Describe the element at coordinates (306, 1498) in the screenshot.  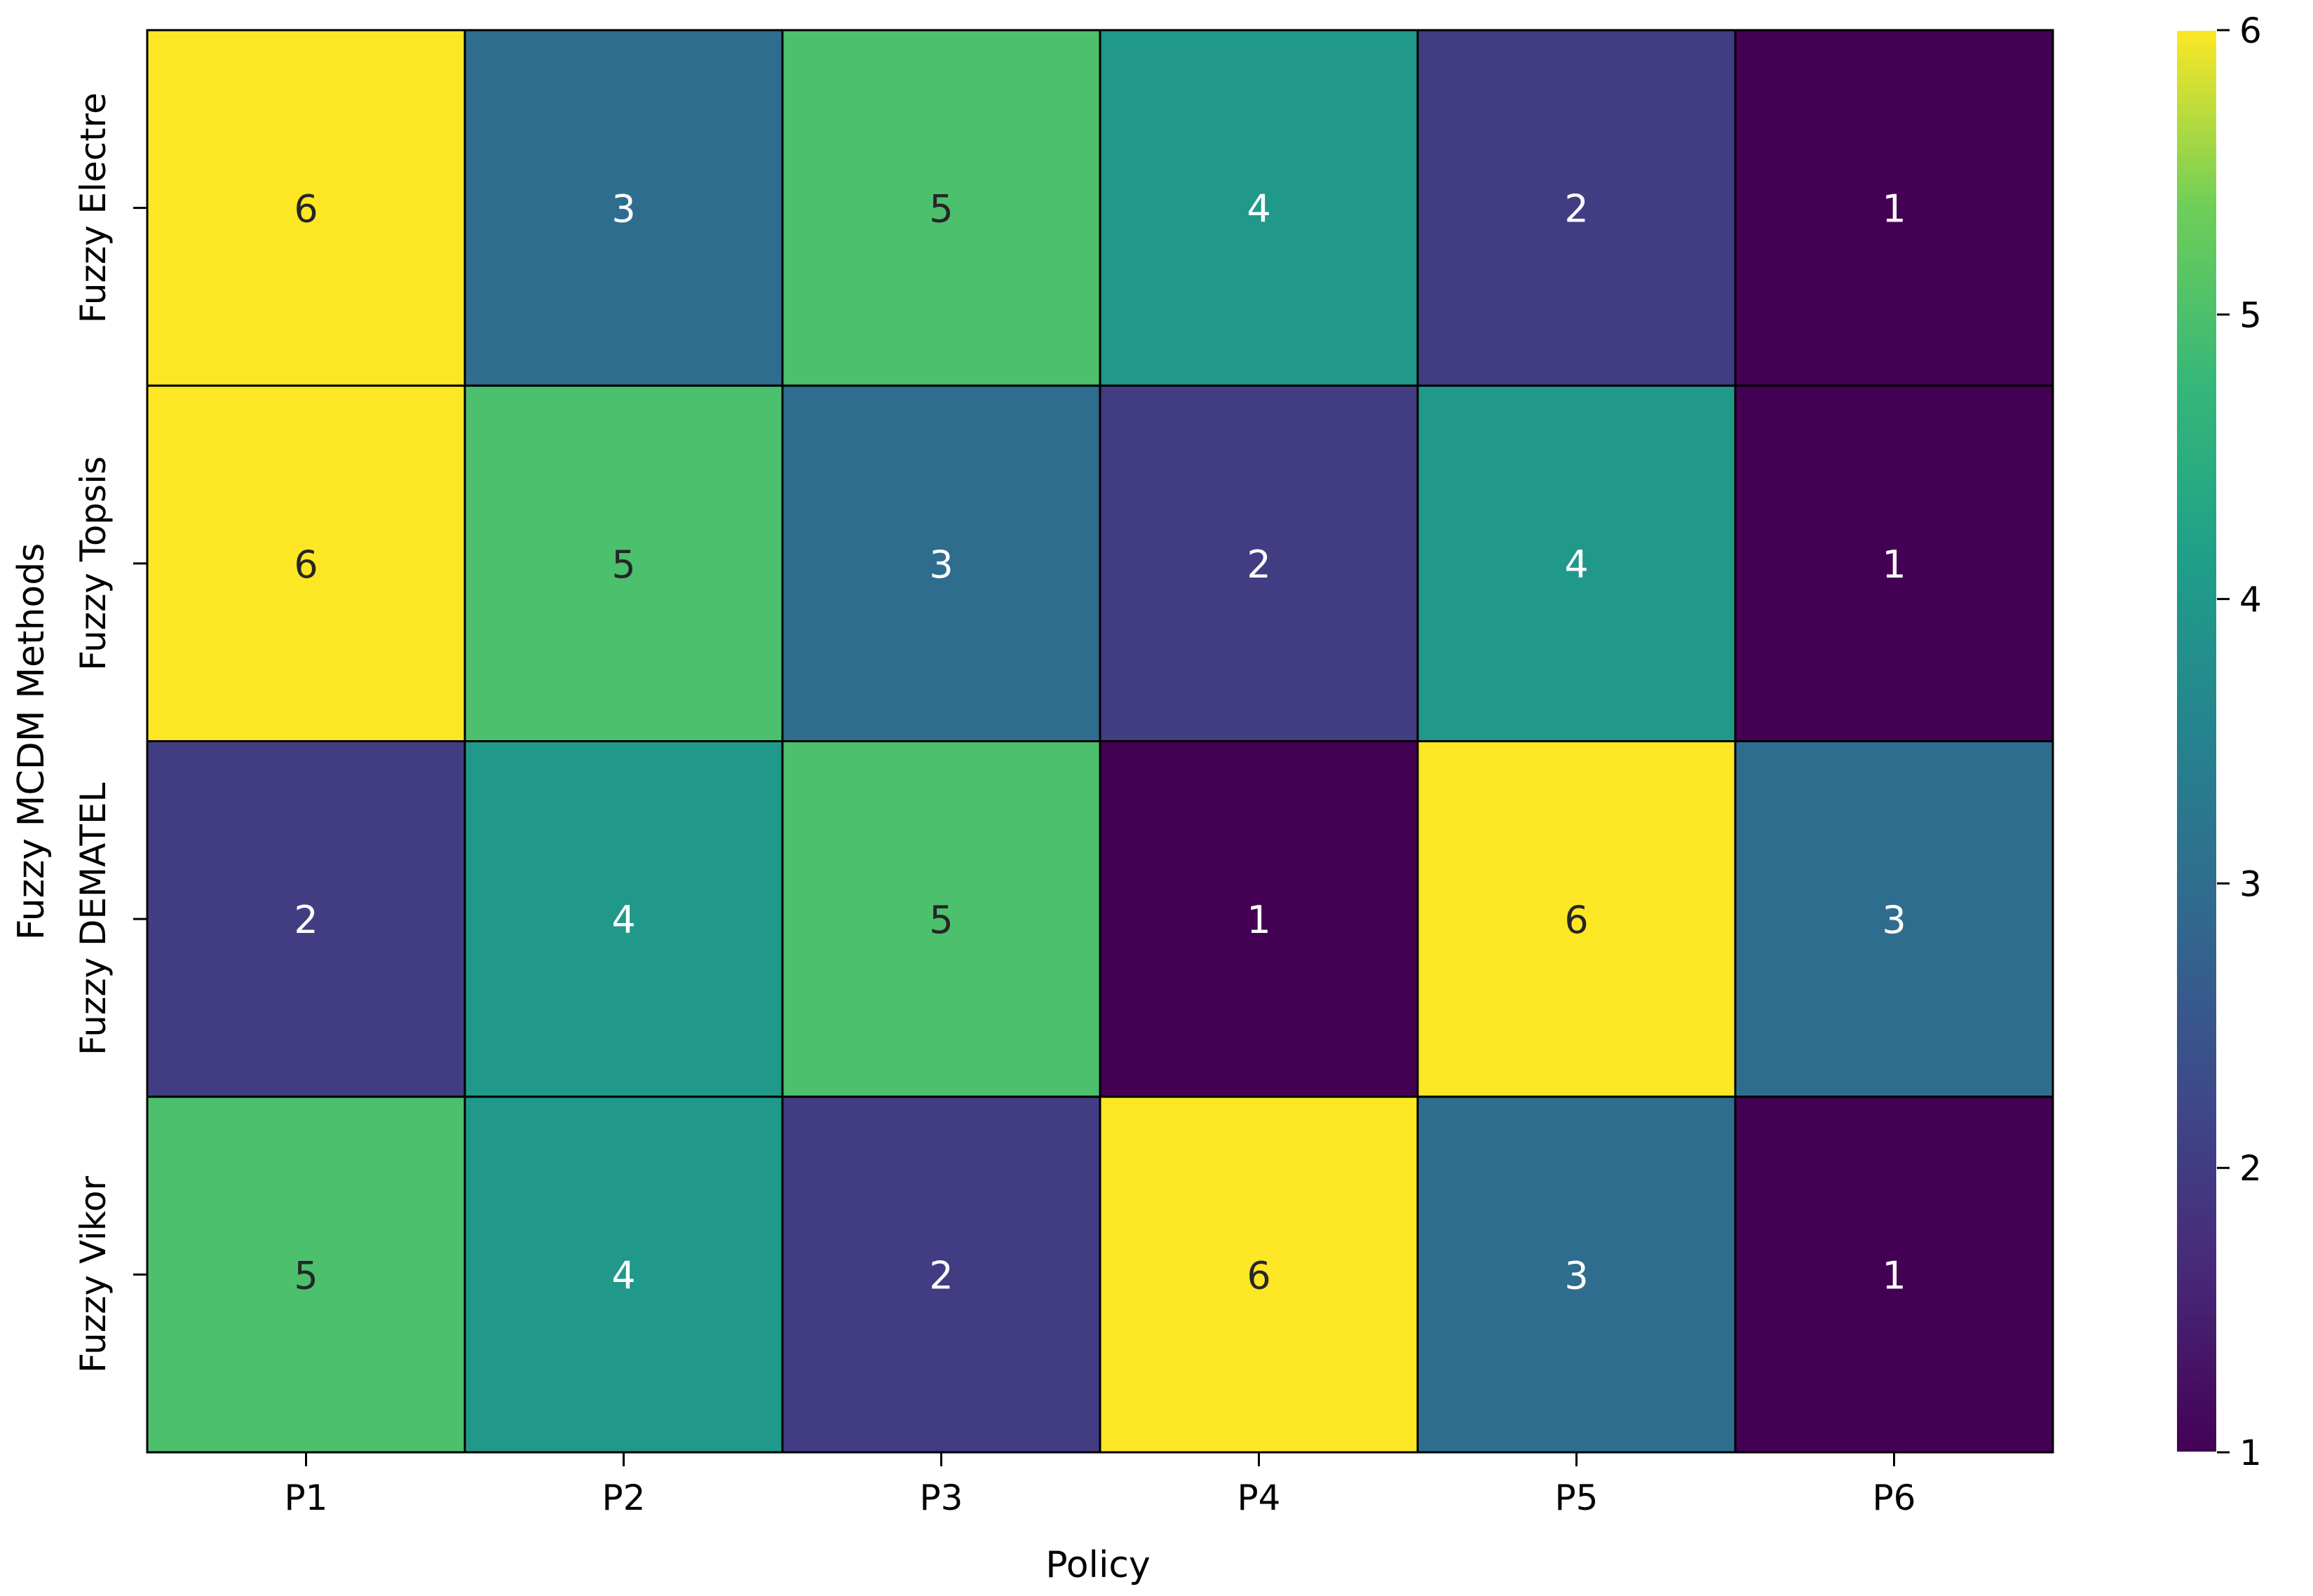
I see `x-tick-label: P1` at that location.